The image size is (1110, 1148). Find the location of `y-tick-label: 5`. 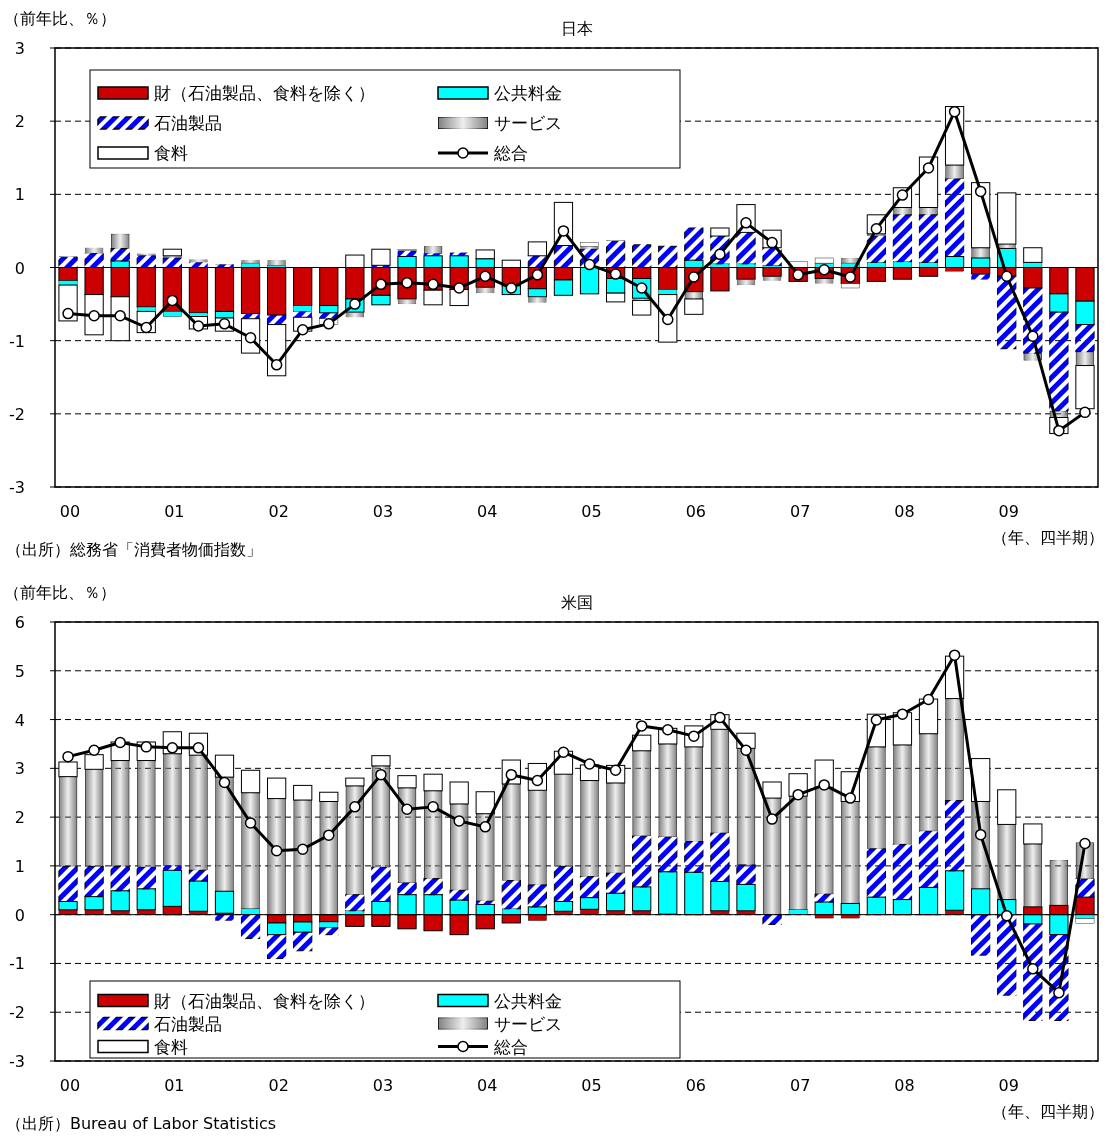

y-tick-label: 5 is located at coordinates (19, 671).